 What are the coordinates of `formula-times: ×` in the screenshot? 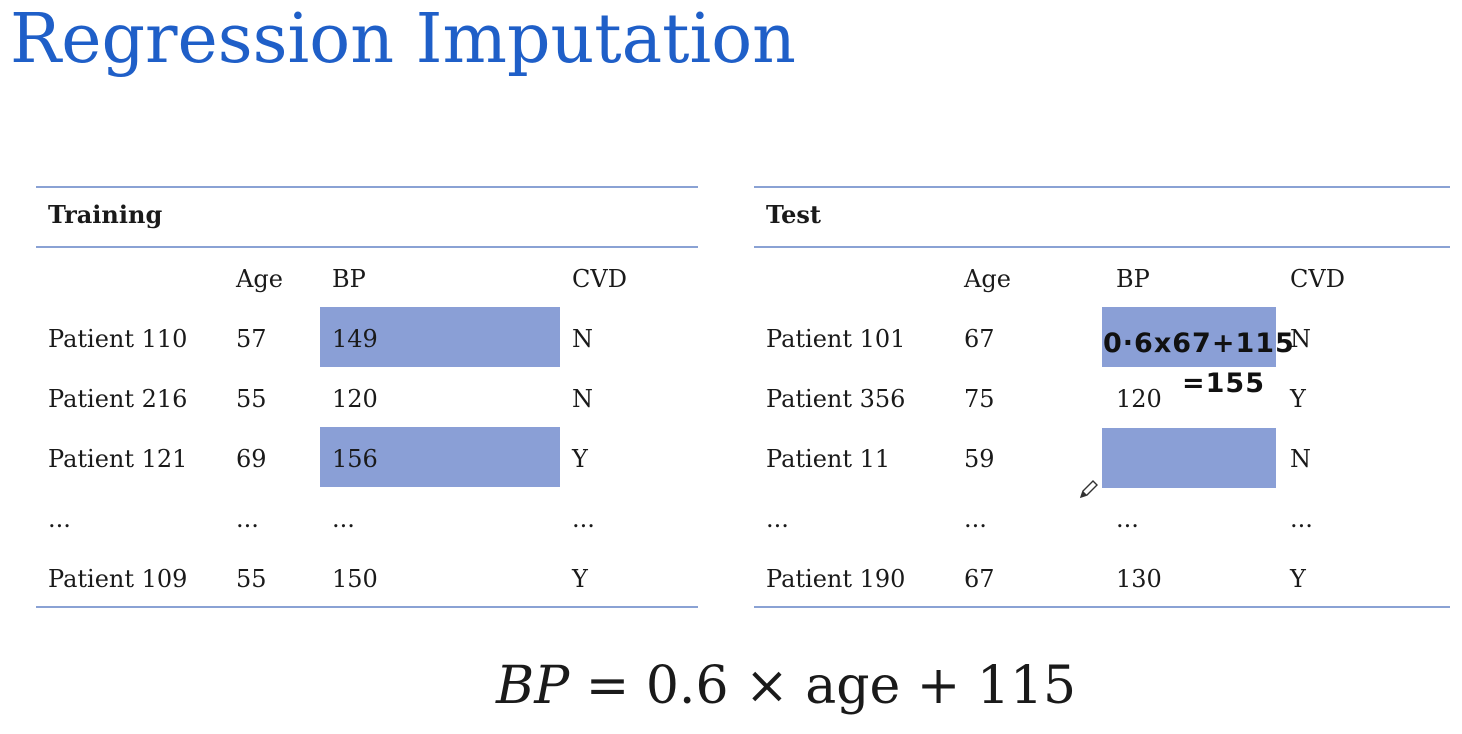 It's located at (767, 686).